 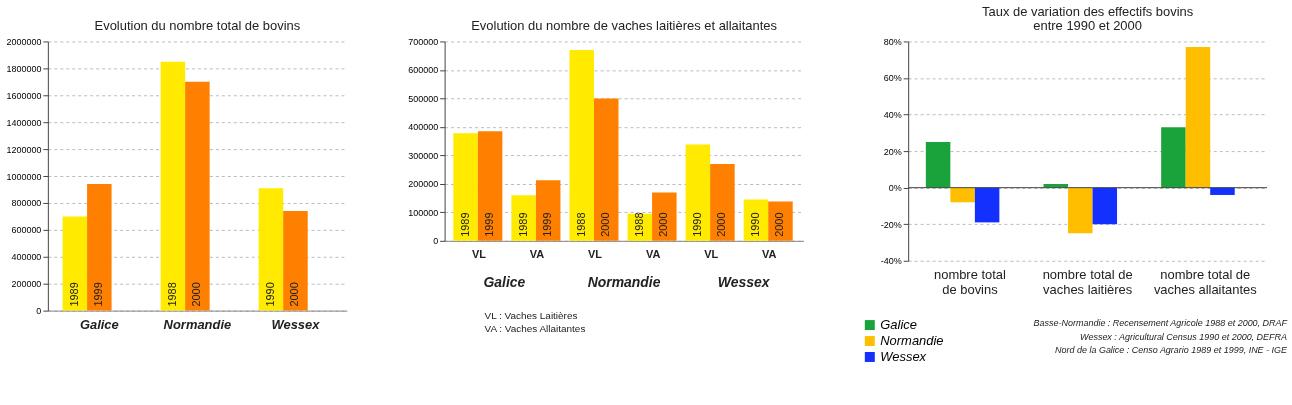 What do you see at coordinates (1087, 282) in the screenshot?
I see `x-tick-label: nombre total de vaches laitières` at bounding box center [1087, 282].